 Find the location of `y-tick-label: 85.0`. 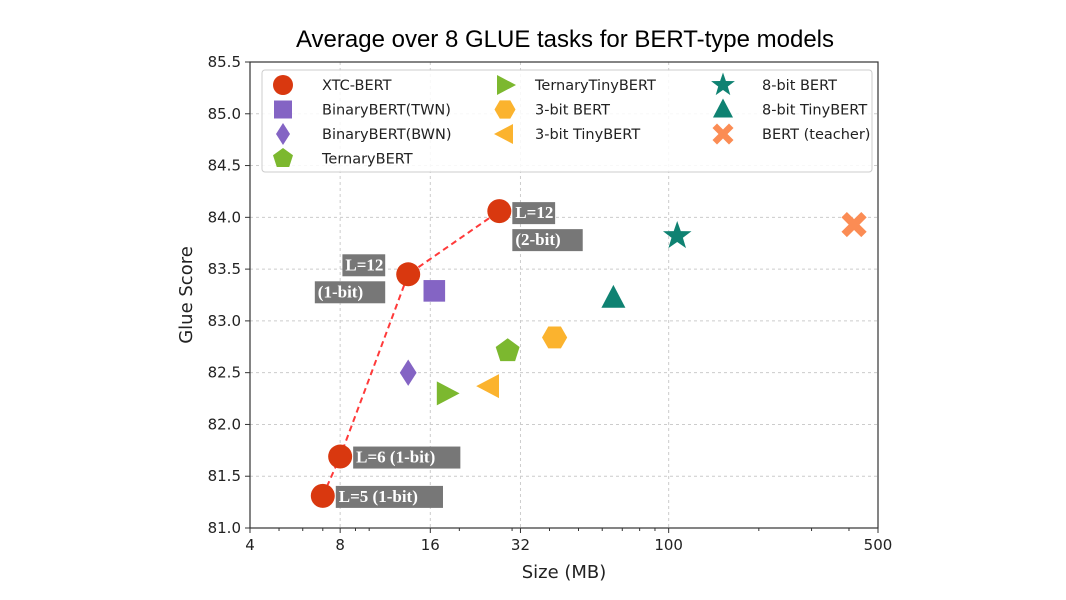

y-tick-label: 85.0 is located at coordinates (224, 114).